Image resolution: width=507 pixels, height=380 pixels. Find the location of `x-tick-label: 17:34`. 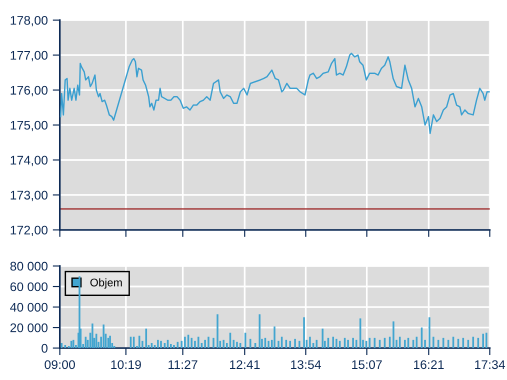

x-tick-label: 17:34 is located at coordinates (490, 365).